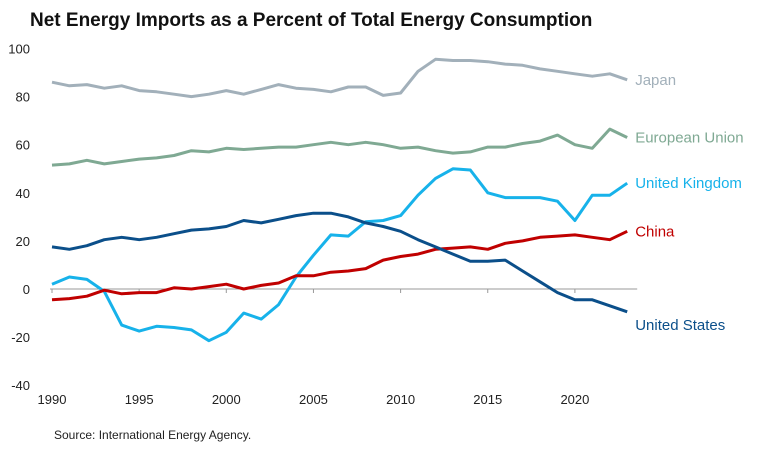 This screenshot has height=454, width=768. Describe the element at coordinates (689, 137) in the screenshot. I see `series-label: European Union` at that location.